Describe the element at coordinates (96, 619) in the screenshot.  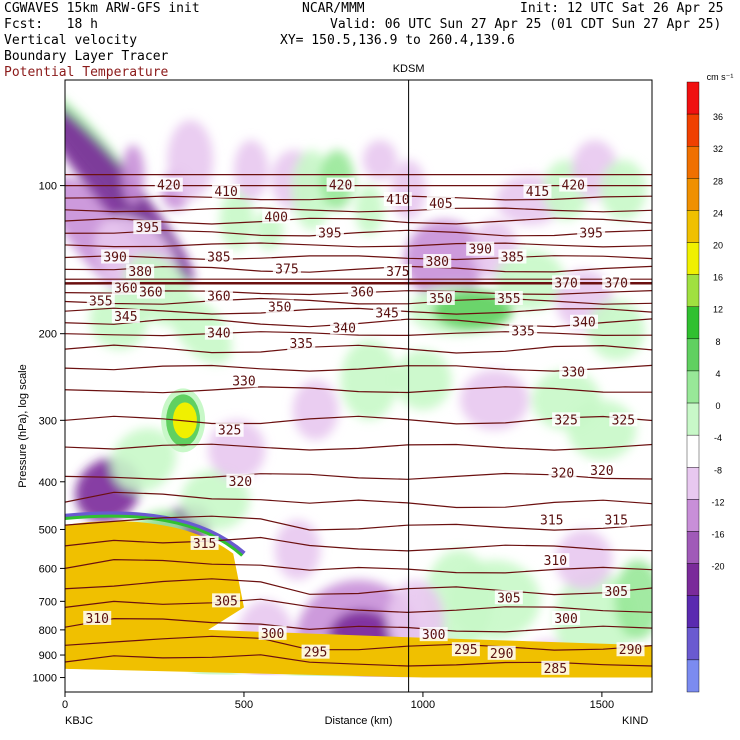
I see `theta-label: 310` at that location.